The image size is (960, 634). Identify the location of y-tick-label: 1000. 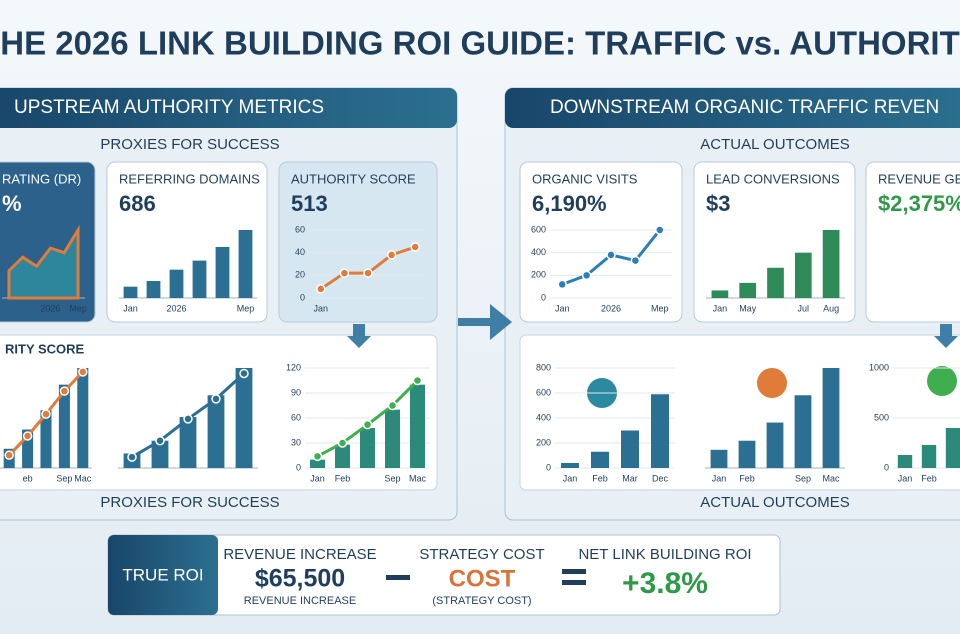
(879, 367).